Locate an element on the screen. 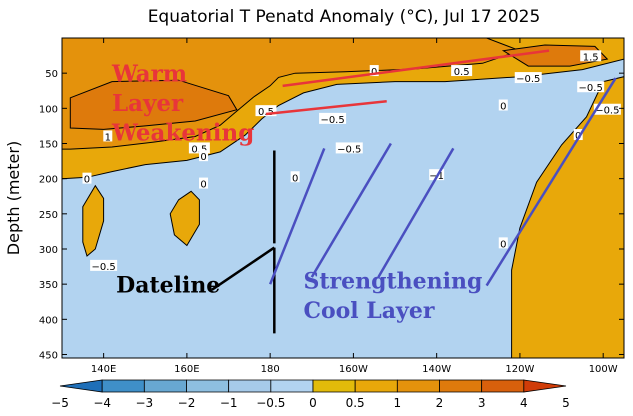 Image resolution: width=633 pixels, height=416 pixels. annotation-0: Warm is located at coordinates (149, 74).